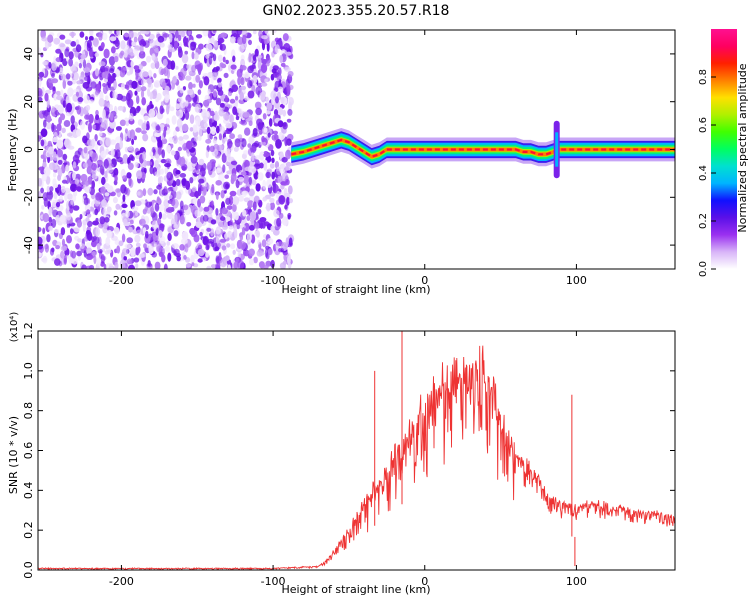 The width and height of the screenshot is (750, 600). I want to click on snr-y-axis-title: SNR (10 * v/v), so click(13, 455).